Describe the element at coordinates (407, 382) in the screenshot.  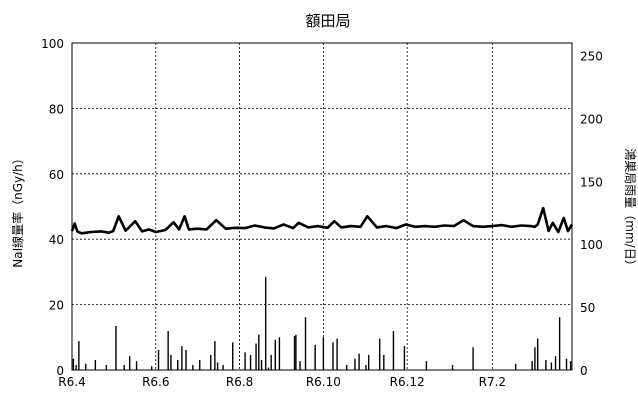
I see `x-tick-label: R6.12` at that location.